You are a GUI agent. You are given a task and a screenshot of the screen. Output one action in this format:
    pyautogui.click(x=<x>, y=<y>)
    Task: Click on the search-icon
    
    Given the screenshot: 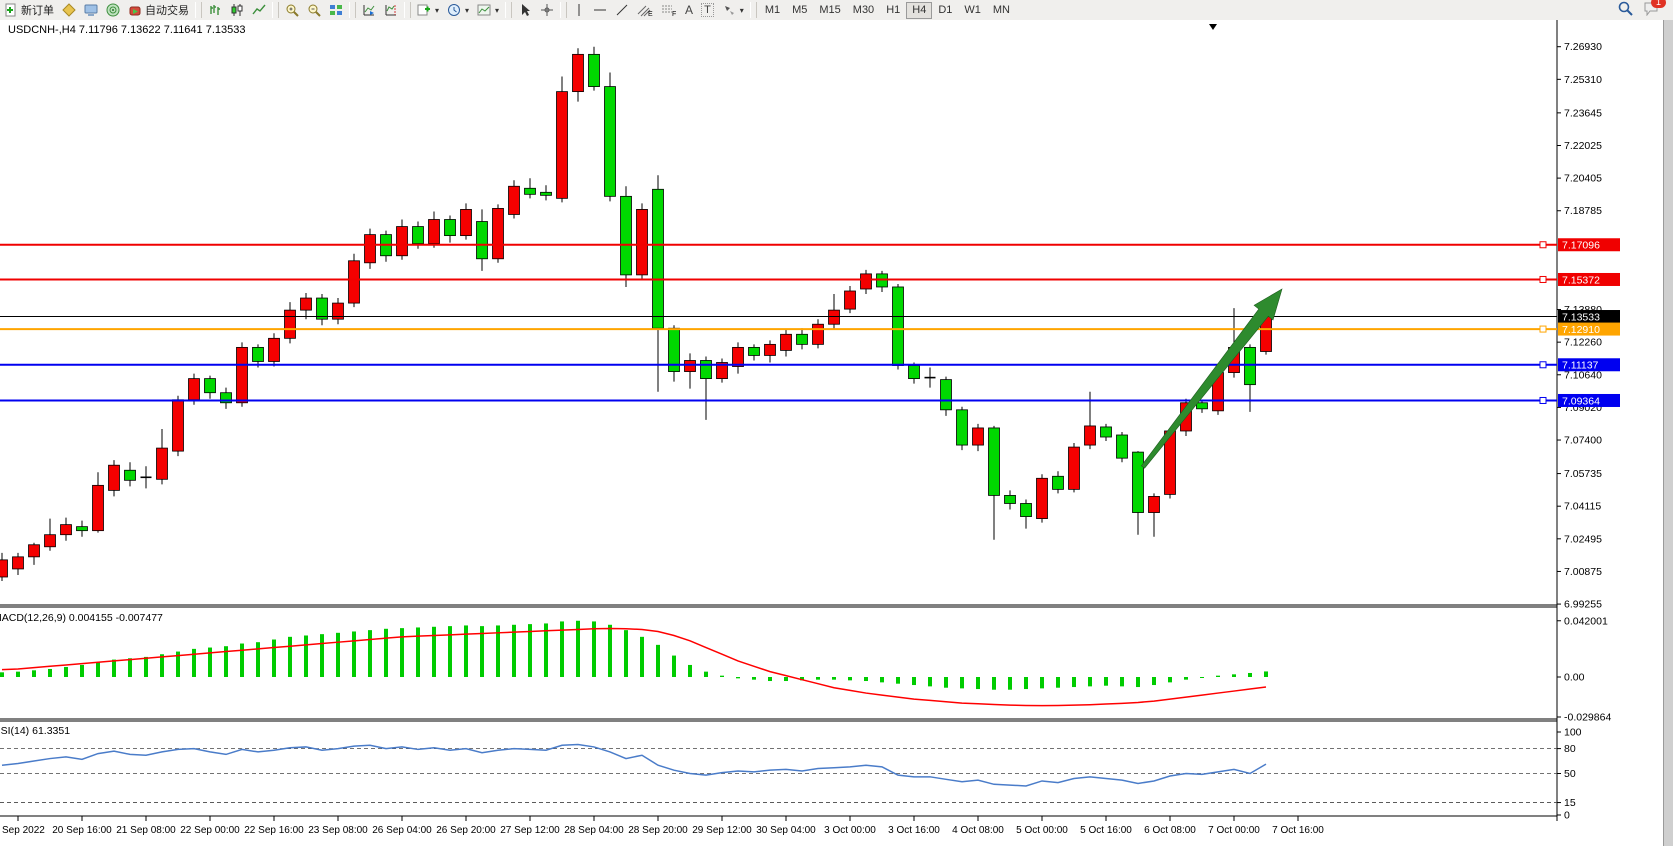 What is the action you would take?
    pyautogui.click(x=1625, y=10)
    